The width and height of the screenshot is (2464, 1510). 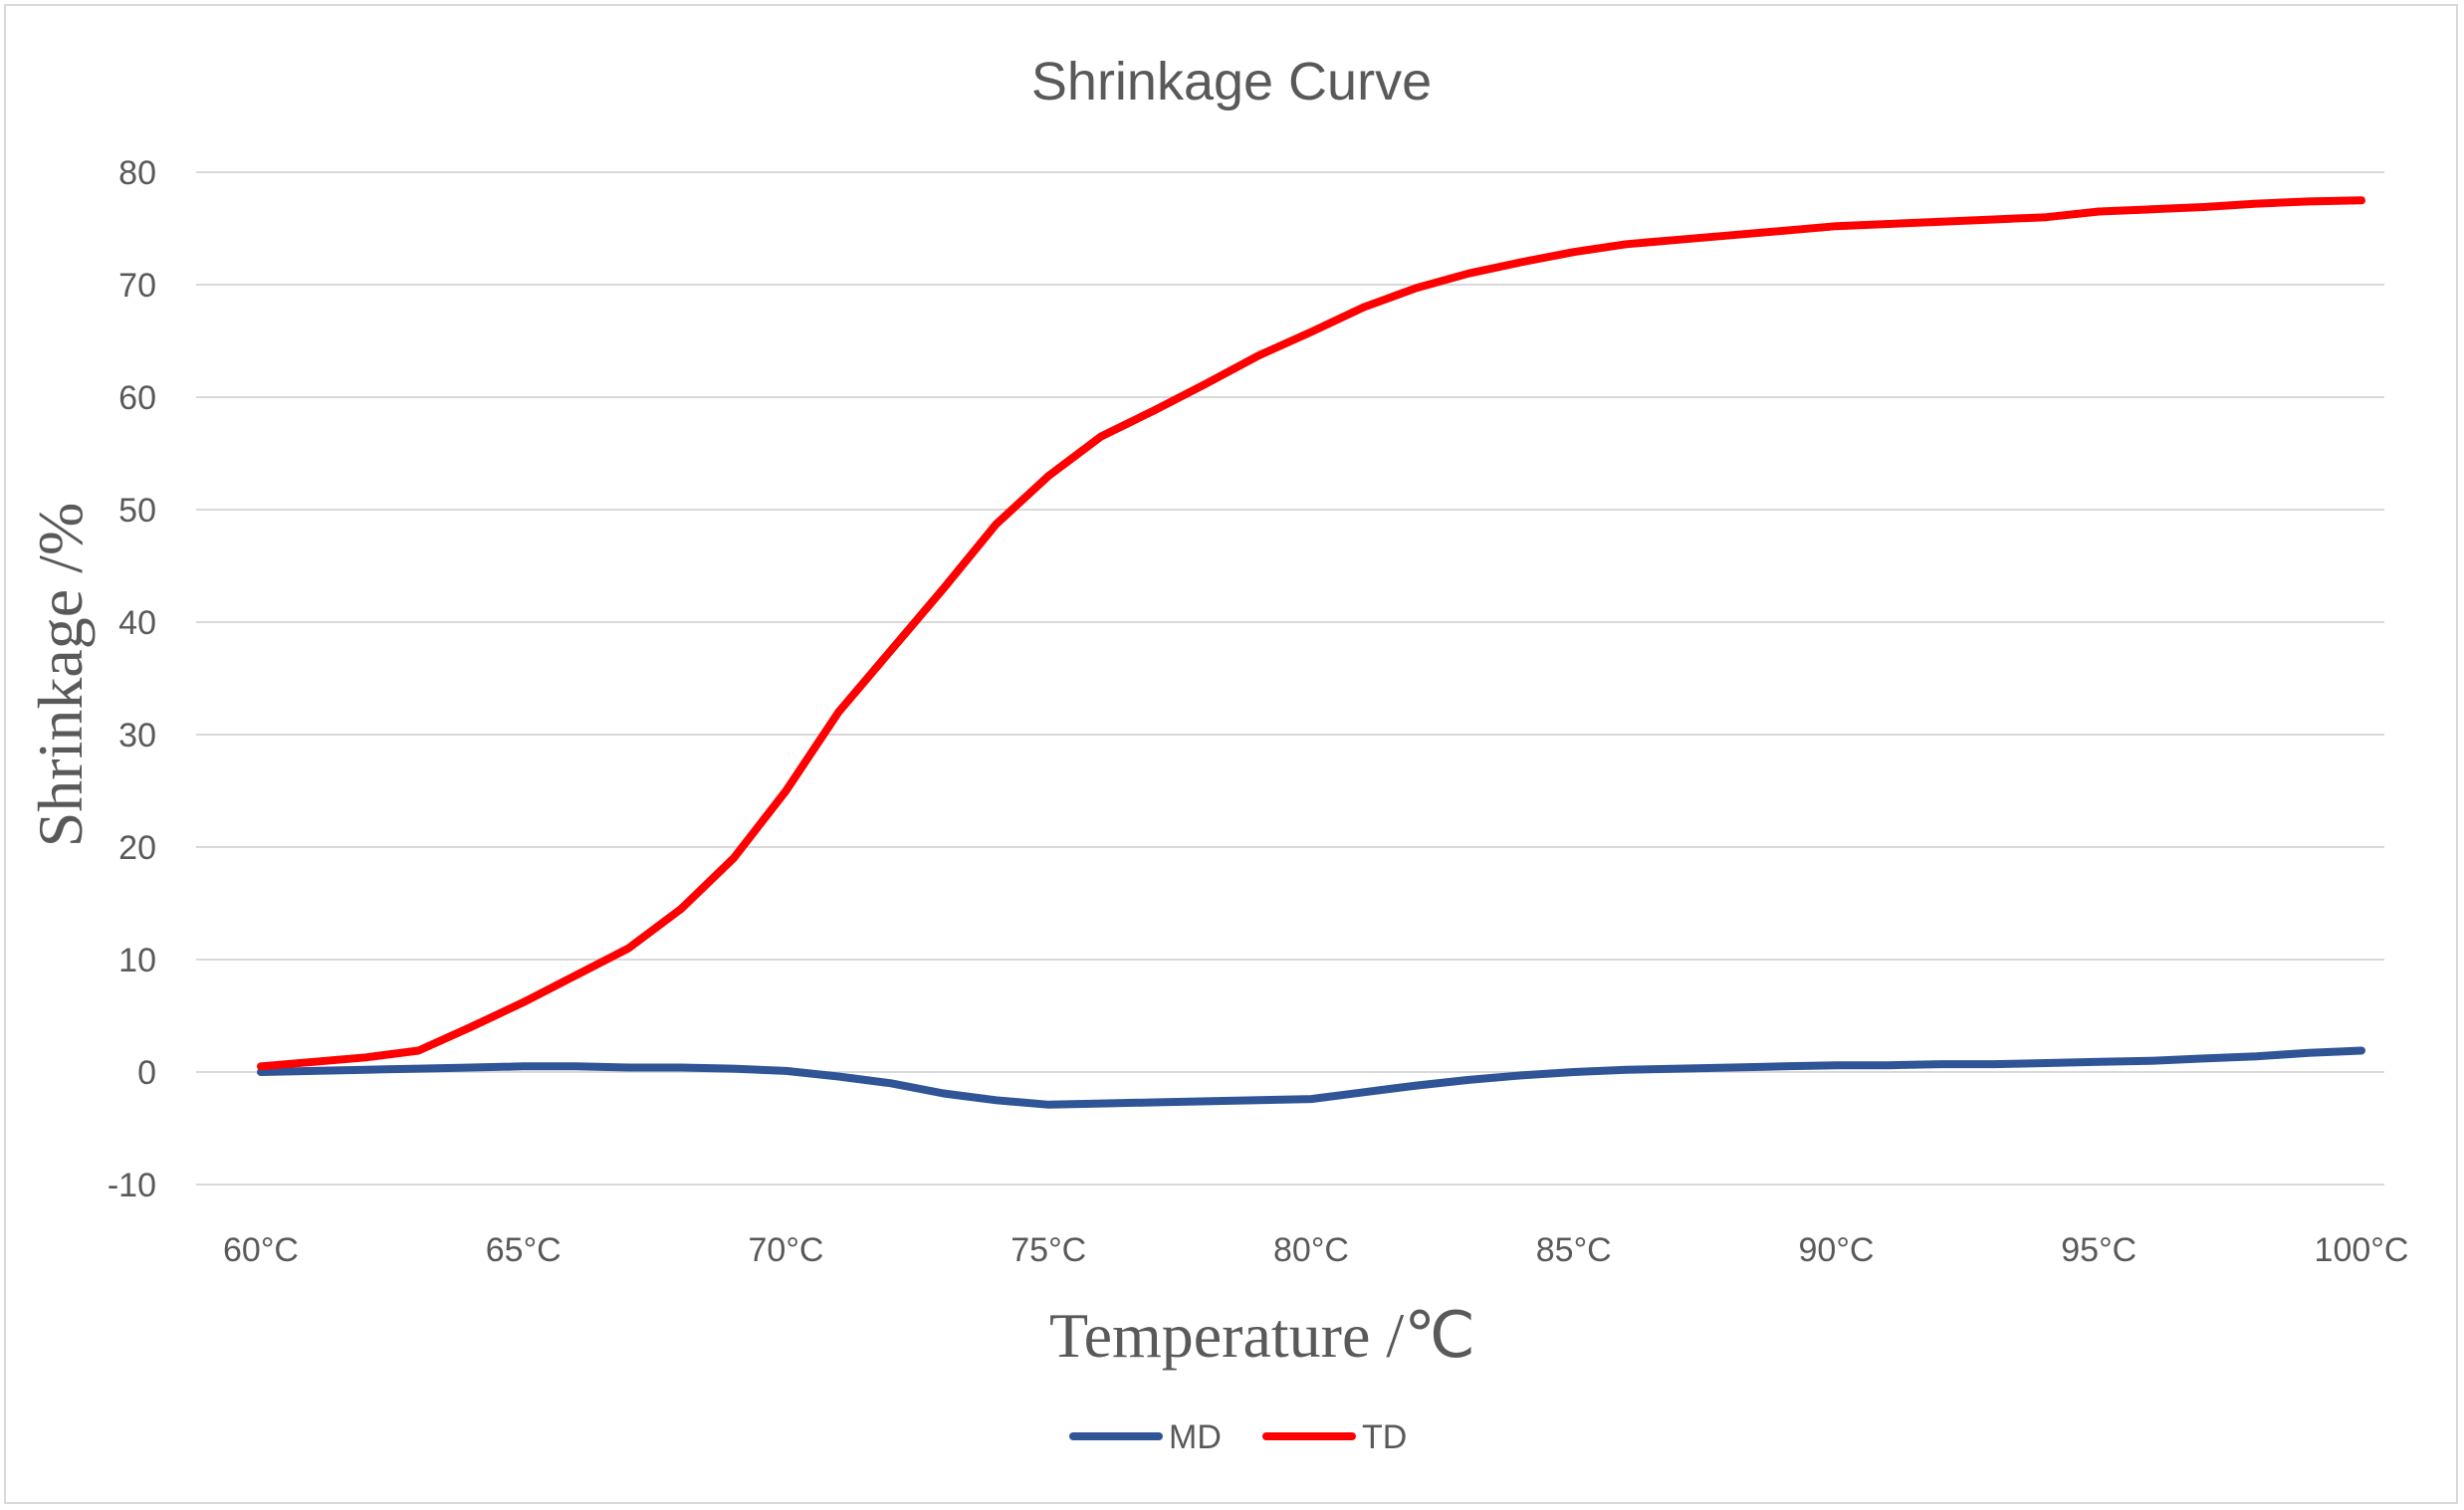 What do you see at coordinates (1048, 1250) in the screenshot?
I see `x-tick-label: 75°C` at bounding box center [1048, 1250].